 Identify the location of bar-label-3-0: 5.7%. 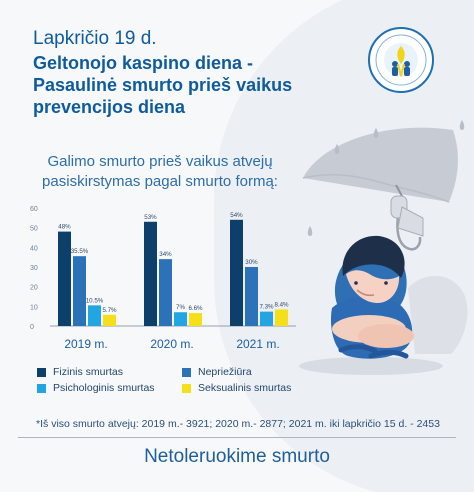
(109, 310).